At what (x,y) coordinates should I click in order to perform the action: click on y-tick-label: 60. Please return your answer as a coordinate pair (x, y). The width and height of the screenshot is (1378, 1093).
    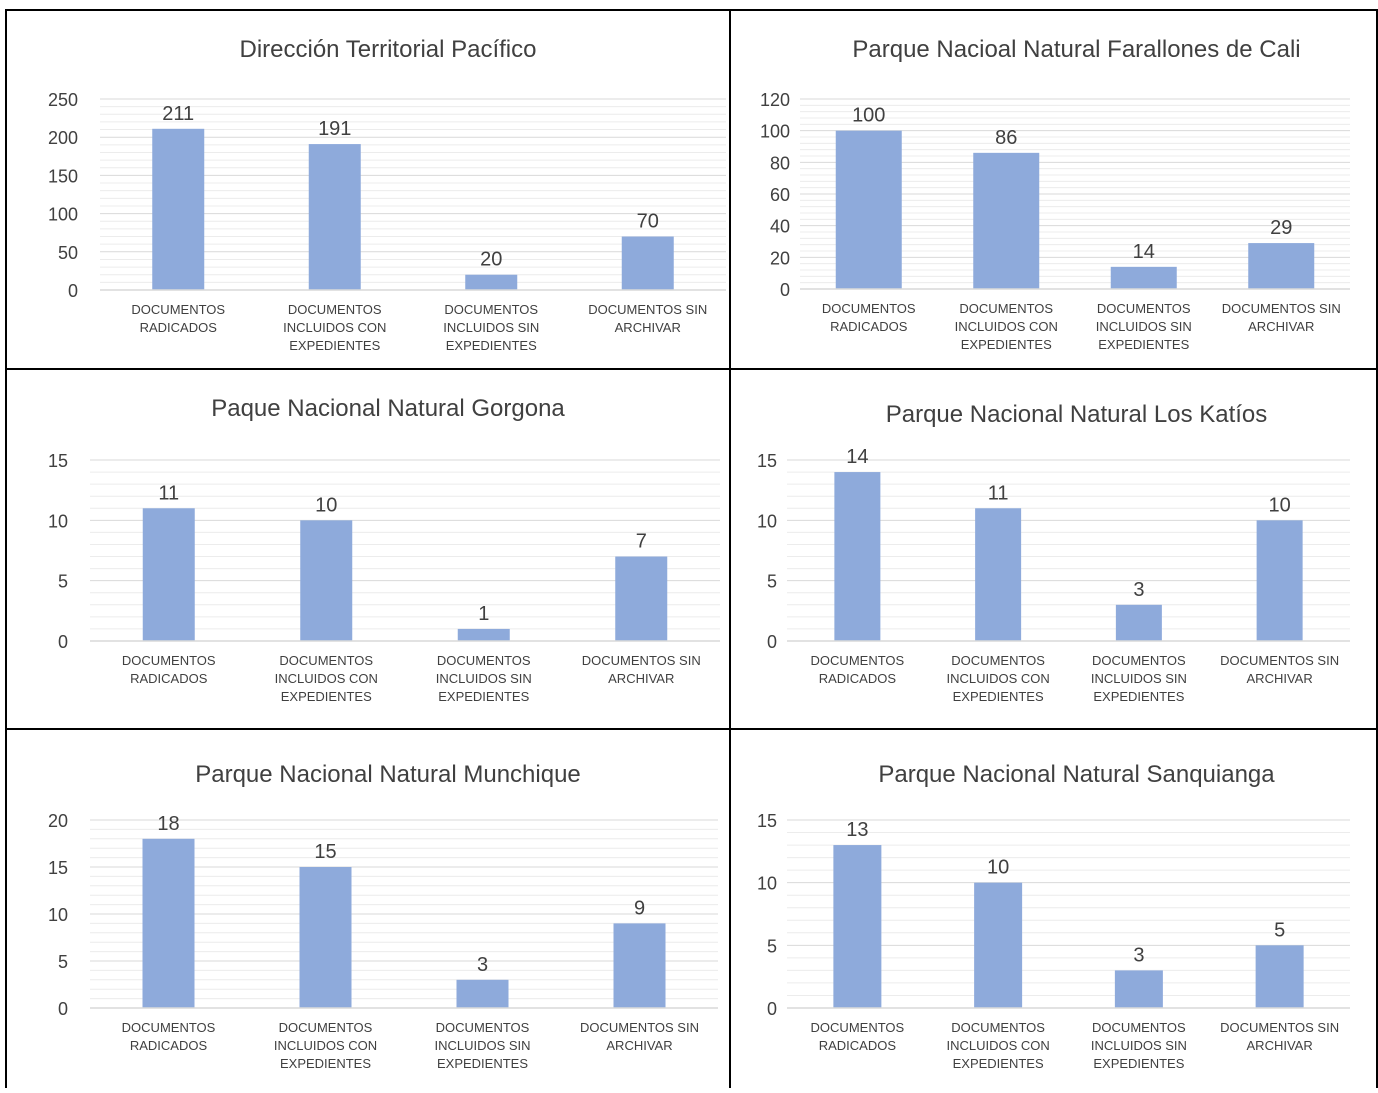
    Looking at the image, I should click on (780, 195).